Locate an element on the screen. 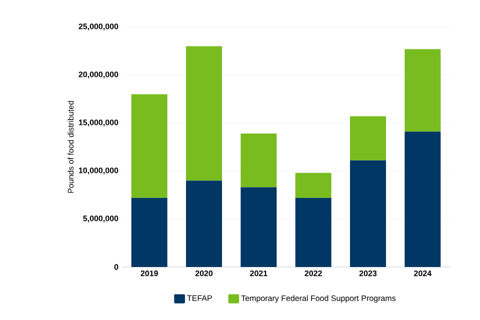 The image size is (480, 320). y-tick-label: 5,000,000 is located at coordinates (100, 219).